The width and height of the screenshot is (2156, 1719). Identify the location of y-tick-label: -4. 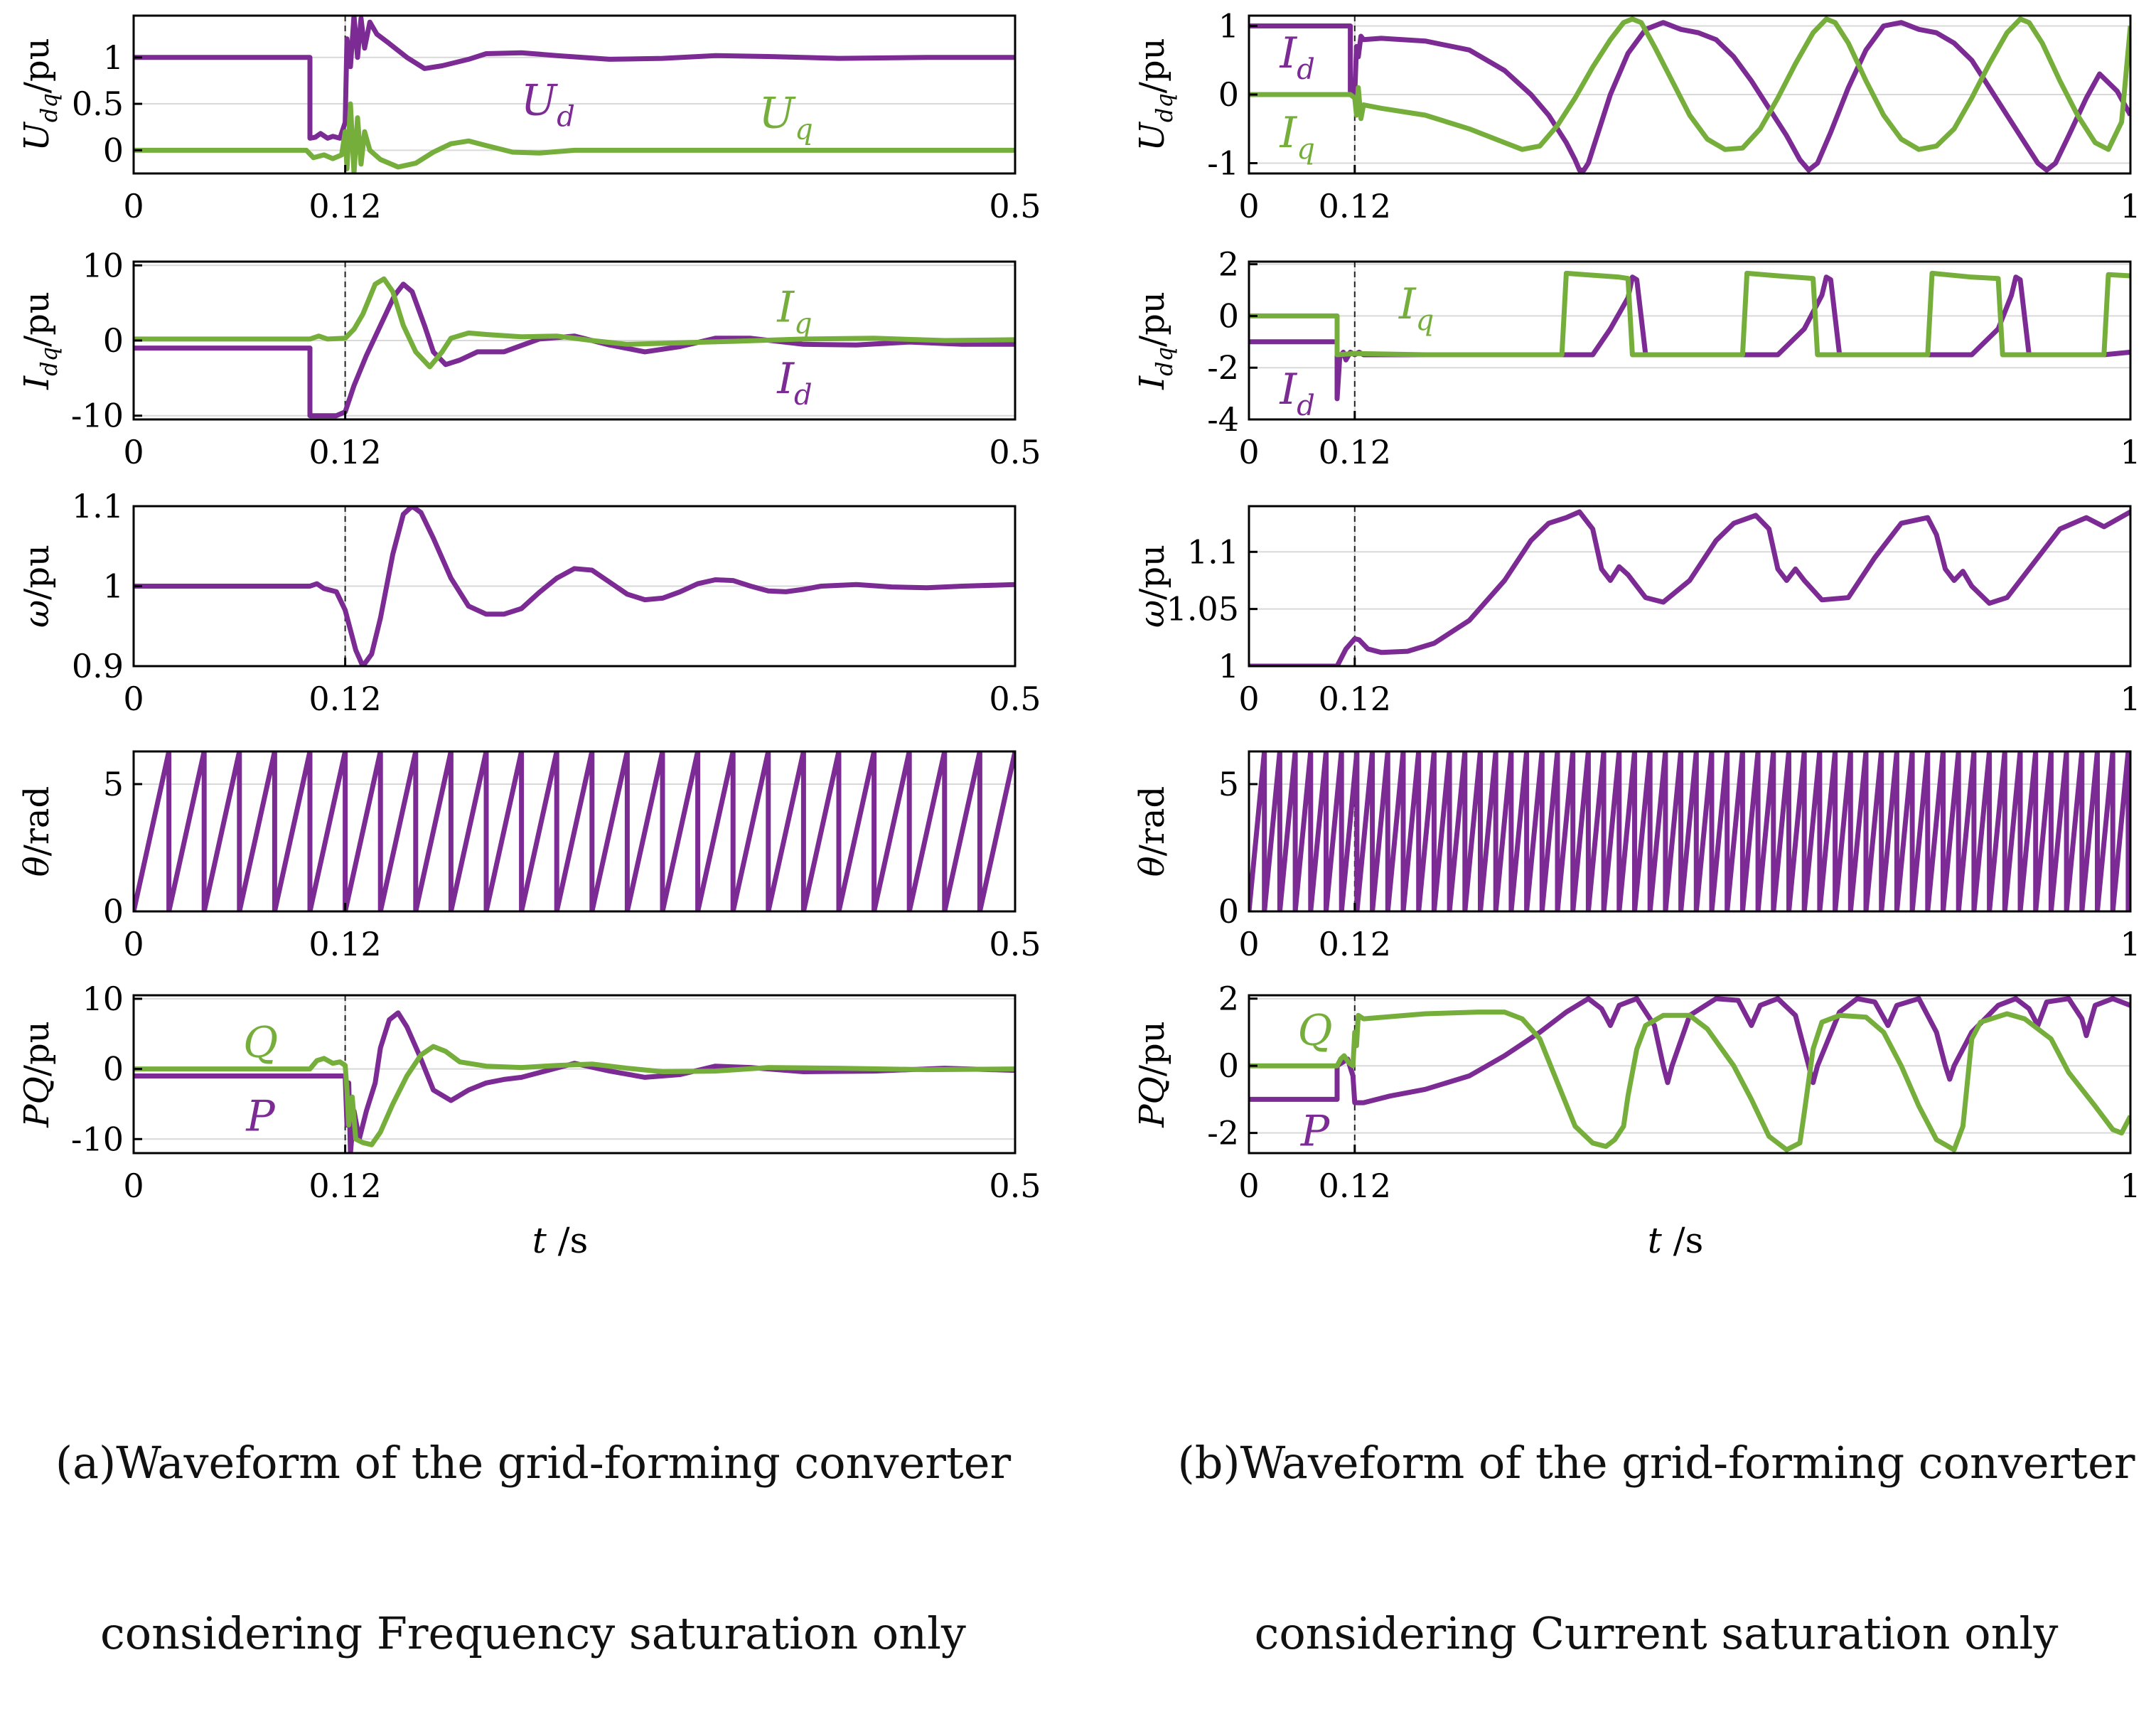
(1223, 419).